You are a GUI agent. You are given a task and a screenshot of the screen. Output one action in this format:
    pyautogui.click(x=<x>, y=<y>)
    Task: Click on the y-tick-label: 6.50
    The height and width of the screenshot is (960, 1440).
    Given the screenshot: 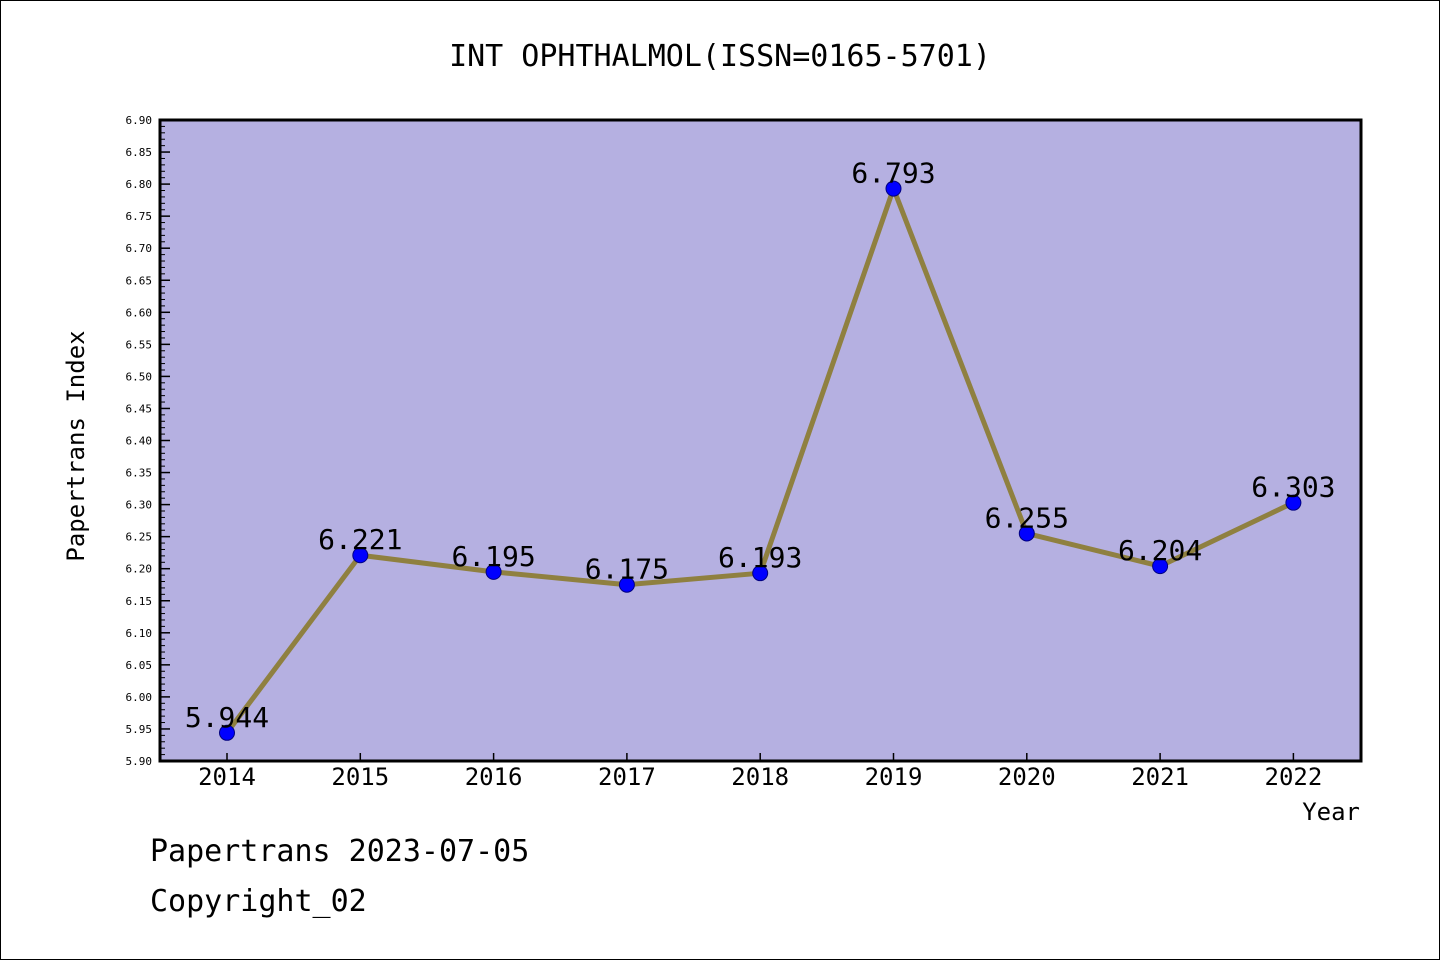 What is the action you would take?
    pyautogui.click(x=139, y=376)
    